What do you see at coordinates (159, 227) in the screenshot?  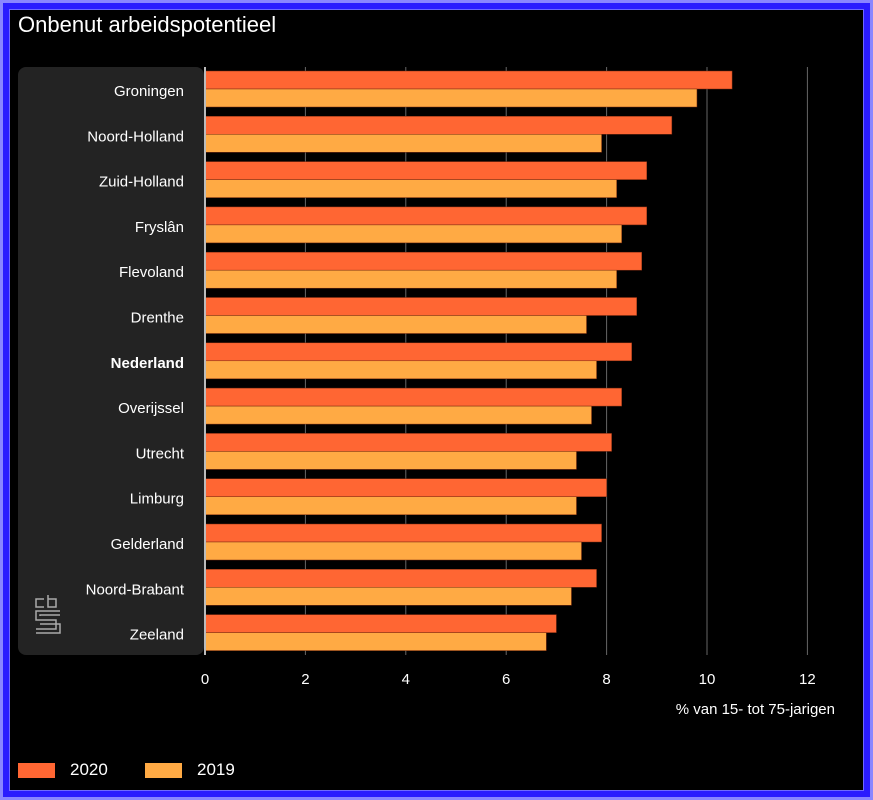 I see `category-label: Fryslân` at bounding box center [159, 227].